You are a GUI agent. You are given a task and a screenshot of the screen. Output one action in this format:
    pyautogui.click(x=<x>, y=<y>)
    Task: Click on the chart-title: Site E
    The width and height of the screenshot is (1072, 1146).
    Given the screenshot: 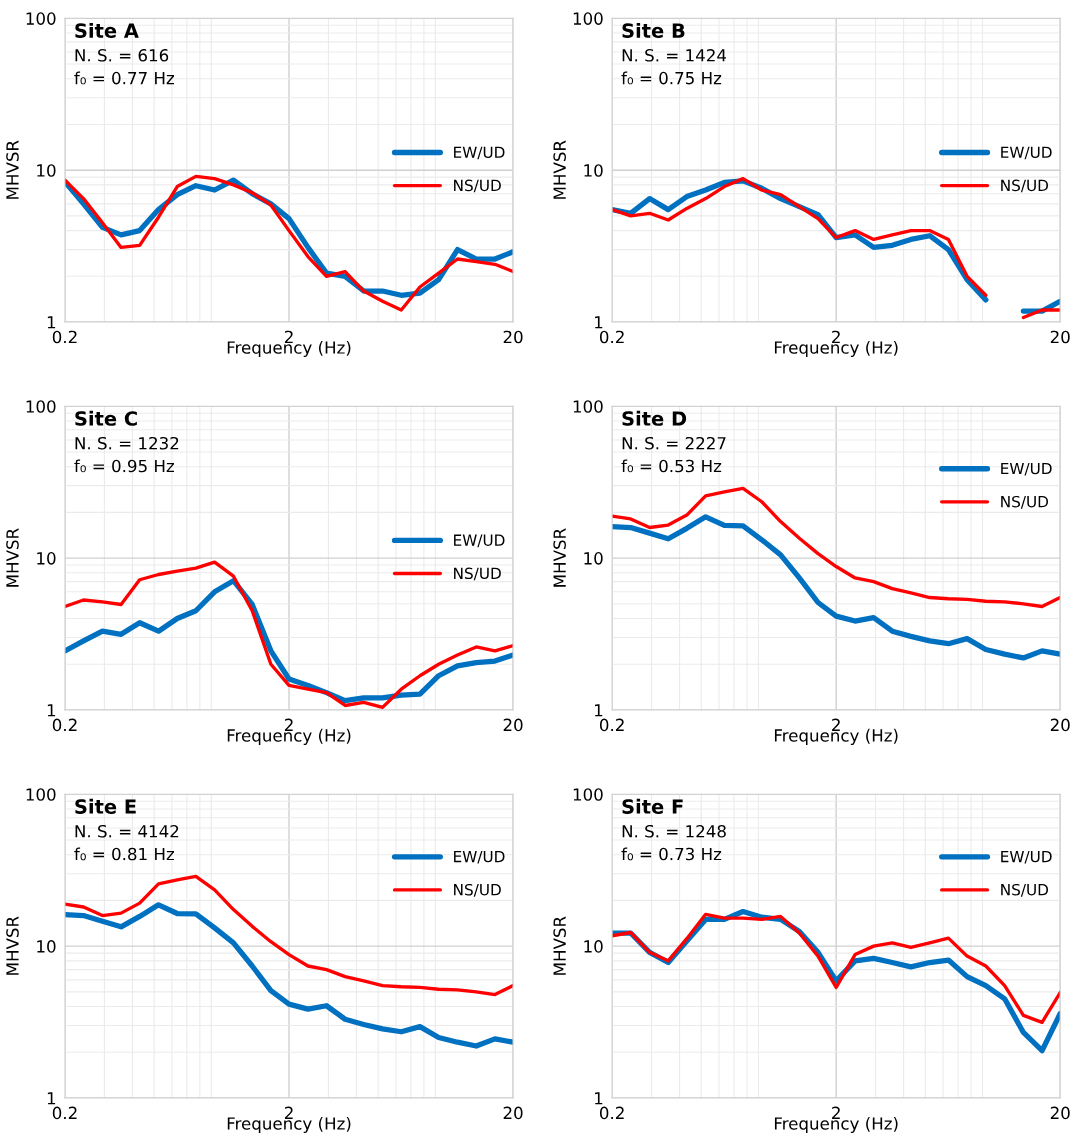 What is the action you would take?
    pyautogui.click(x=105, y=806)
    